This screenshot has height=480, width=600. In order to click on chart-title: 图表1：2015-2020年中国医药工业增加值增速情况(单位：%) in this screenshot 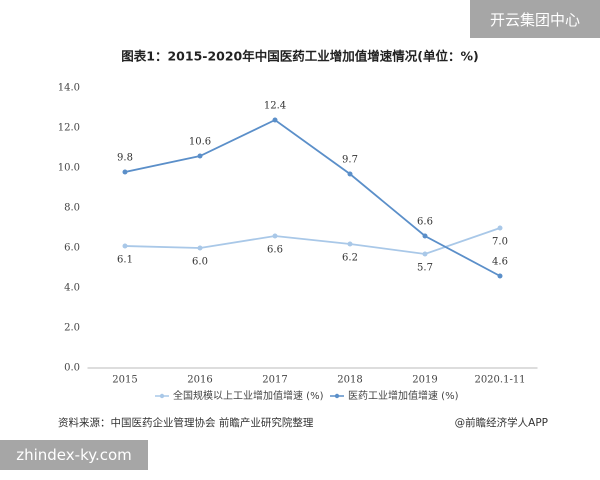, I will do `click(299, 56)`.